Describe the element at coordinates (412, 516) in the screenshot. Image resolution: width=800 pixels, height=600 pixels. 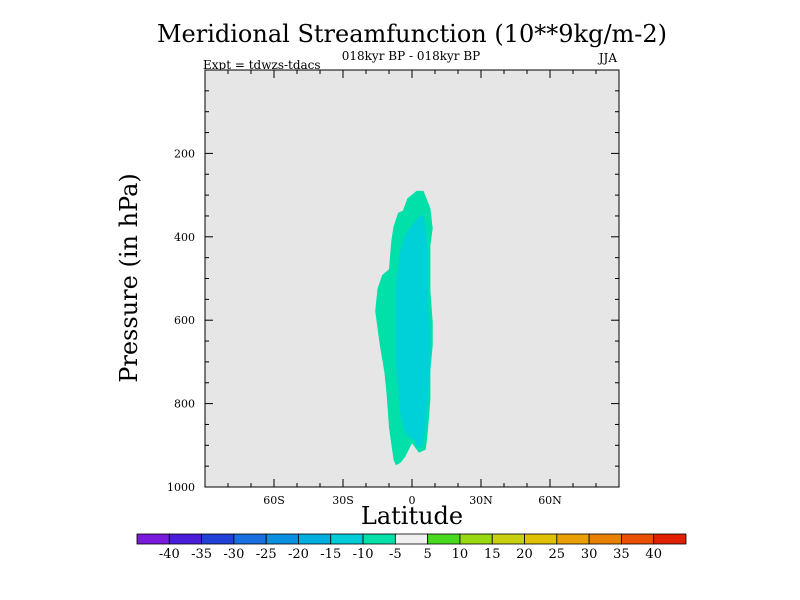
I see `x-axis-label: Latitude` at that location.